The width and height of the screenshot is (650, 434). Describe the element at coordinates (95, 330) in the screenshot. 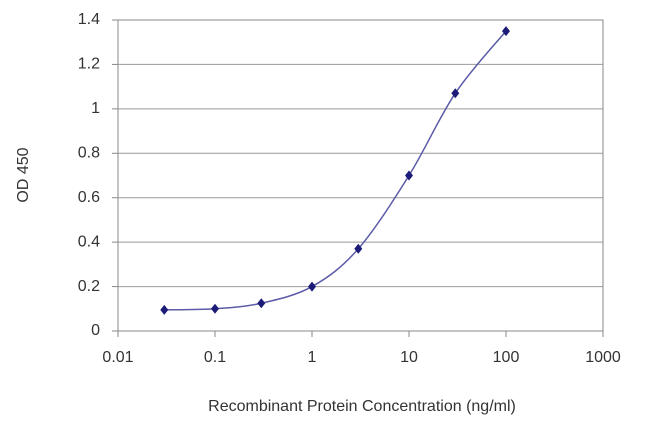

I see `y-tick-label: 0` at that location.